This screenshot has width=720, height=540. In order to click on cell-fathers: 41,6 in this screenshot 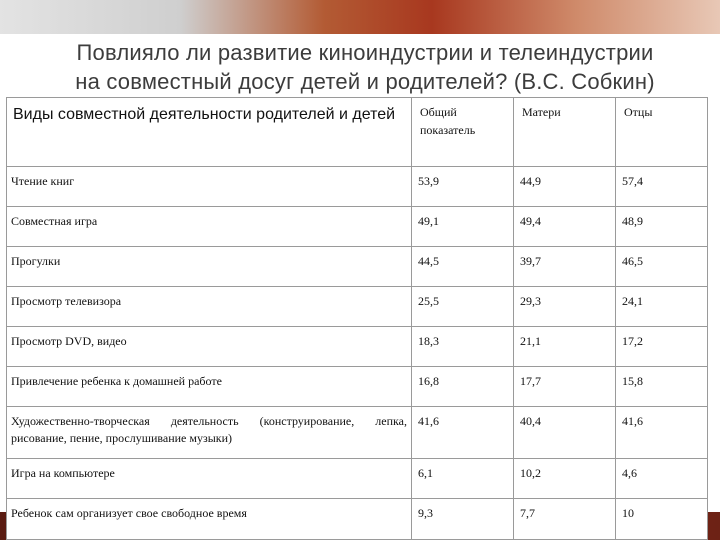, I will do `click(661, 432)`.